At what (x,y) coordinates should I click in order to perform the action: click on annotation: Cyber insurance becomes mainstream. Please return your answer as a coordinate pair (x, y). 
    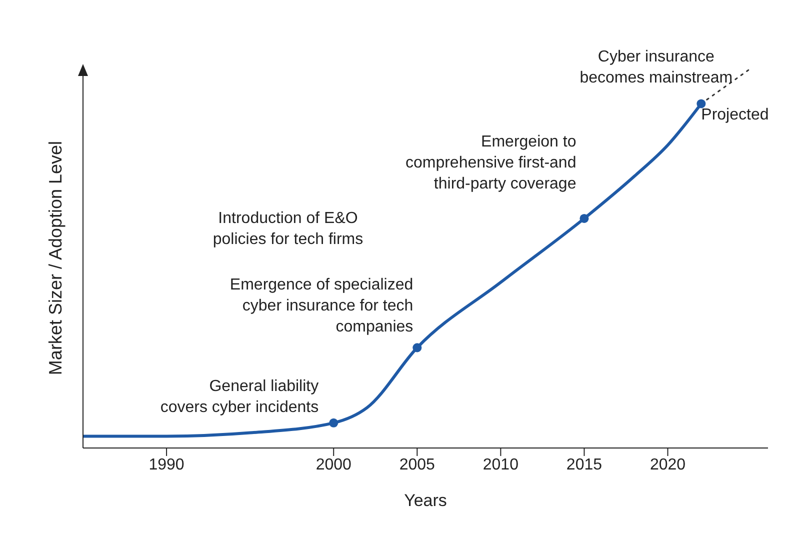
    Looking at the image, I should click on (656, 67).